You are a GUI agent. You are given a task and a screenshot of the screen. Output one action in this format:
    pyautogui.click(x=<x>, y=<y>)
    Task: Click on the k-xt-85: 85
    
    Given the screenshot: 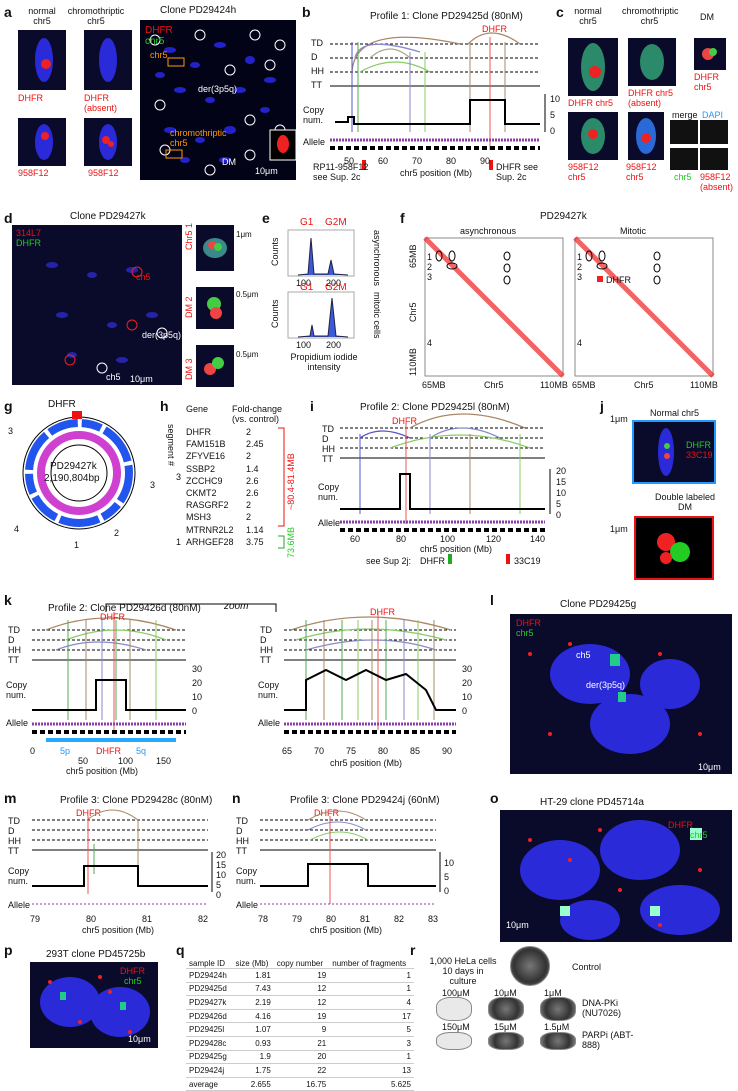 What is the action you would take?
    pyautogui.click(x=415, y=751)
    